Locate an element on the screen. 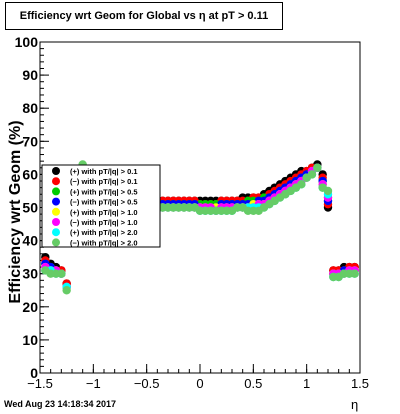 The image size is (400, 414). y-tick-label: 50 is located at coordinates (30, 208).